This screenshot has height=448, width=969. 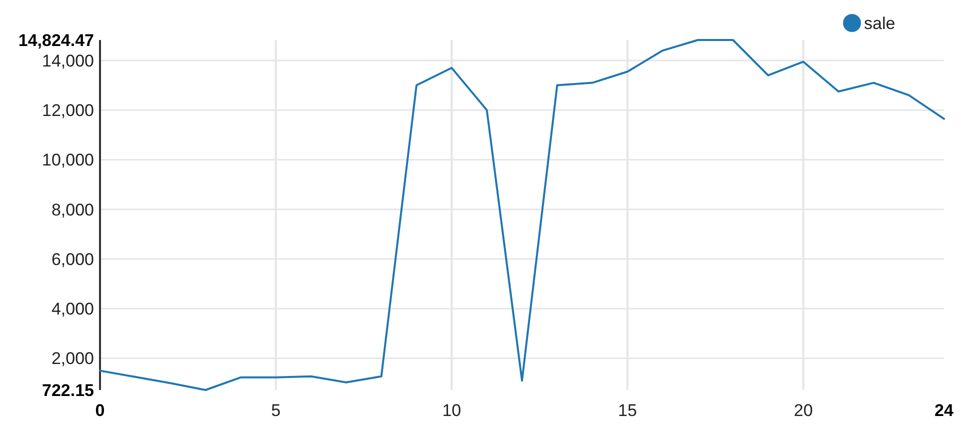 What do you see at coordinates (100, 410) in the screenshot?
I see `x-tick-label: 0` at bounding box center [100, 410].